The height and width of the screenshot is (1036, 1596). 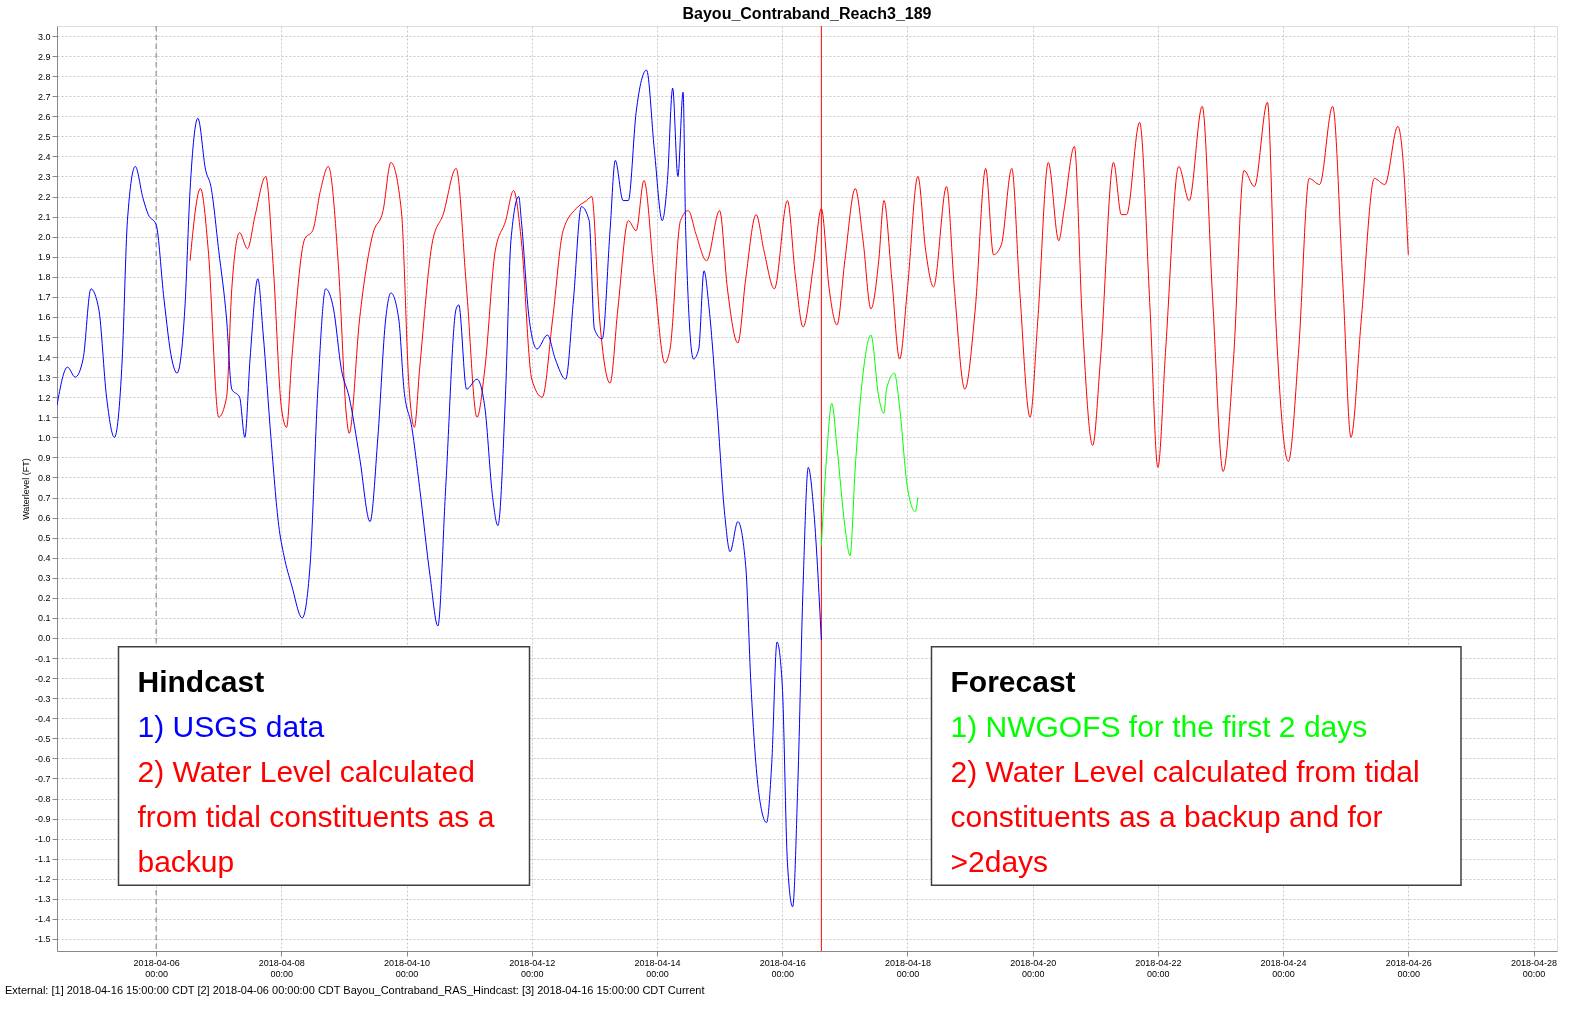 I want to click on y-tick-label: 0.8, so click(x=44, y=477).